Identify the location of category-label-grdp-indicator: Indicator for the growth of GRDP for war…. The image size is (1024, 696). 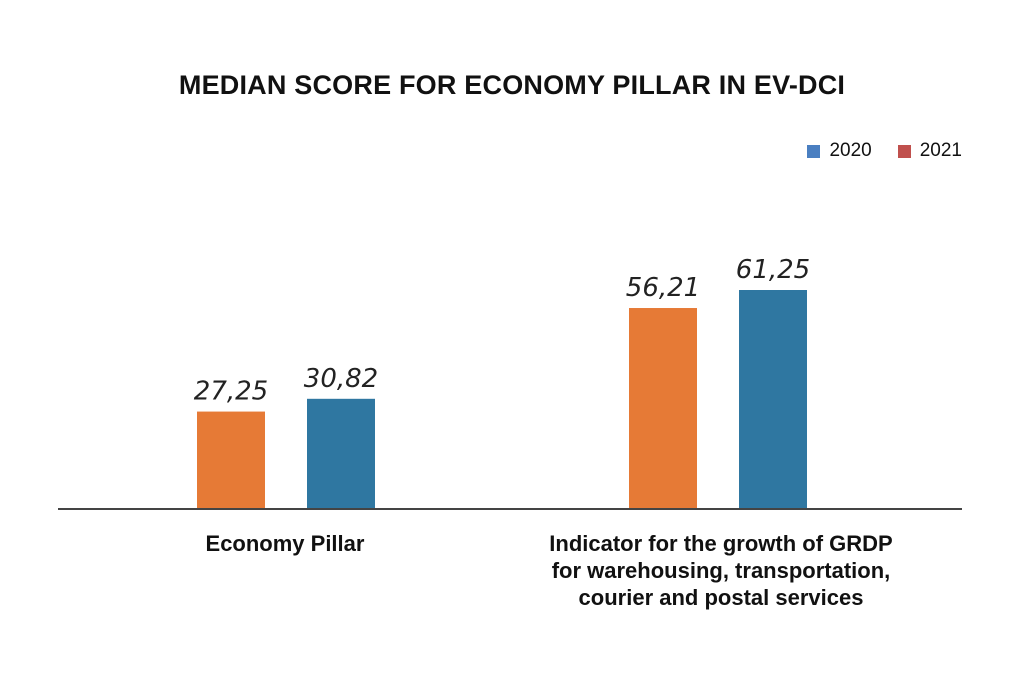
(721, 570).